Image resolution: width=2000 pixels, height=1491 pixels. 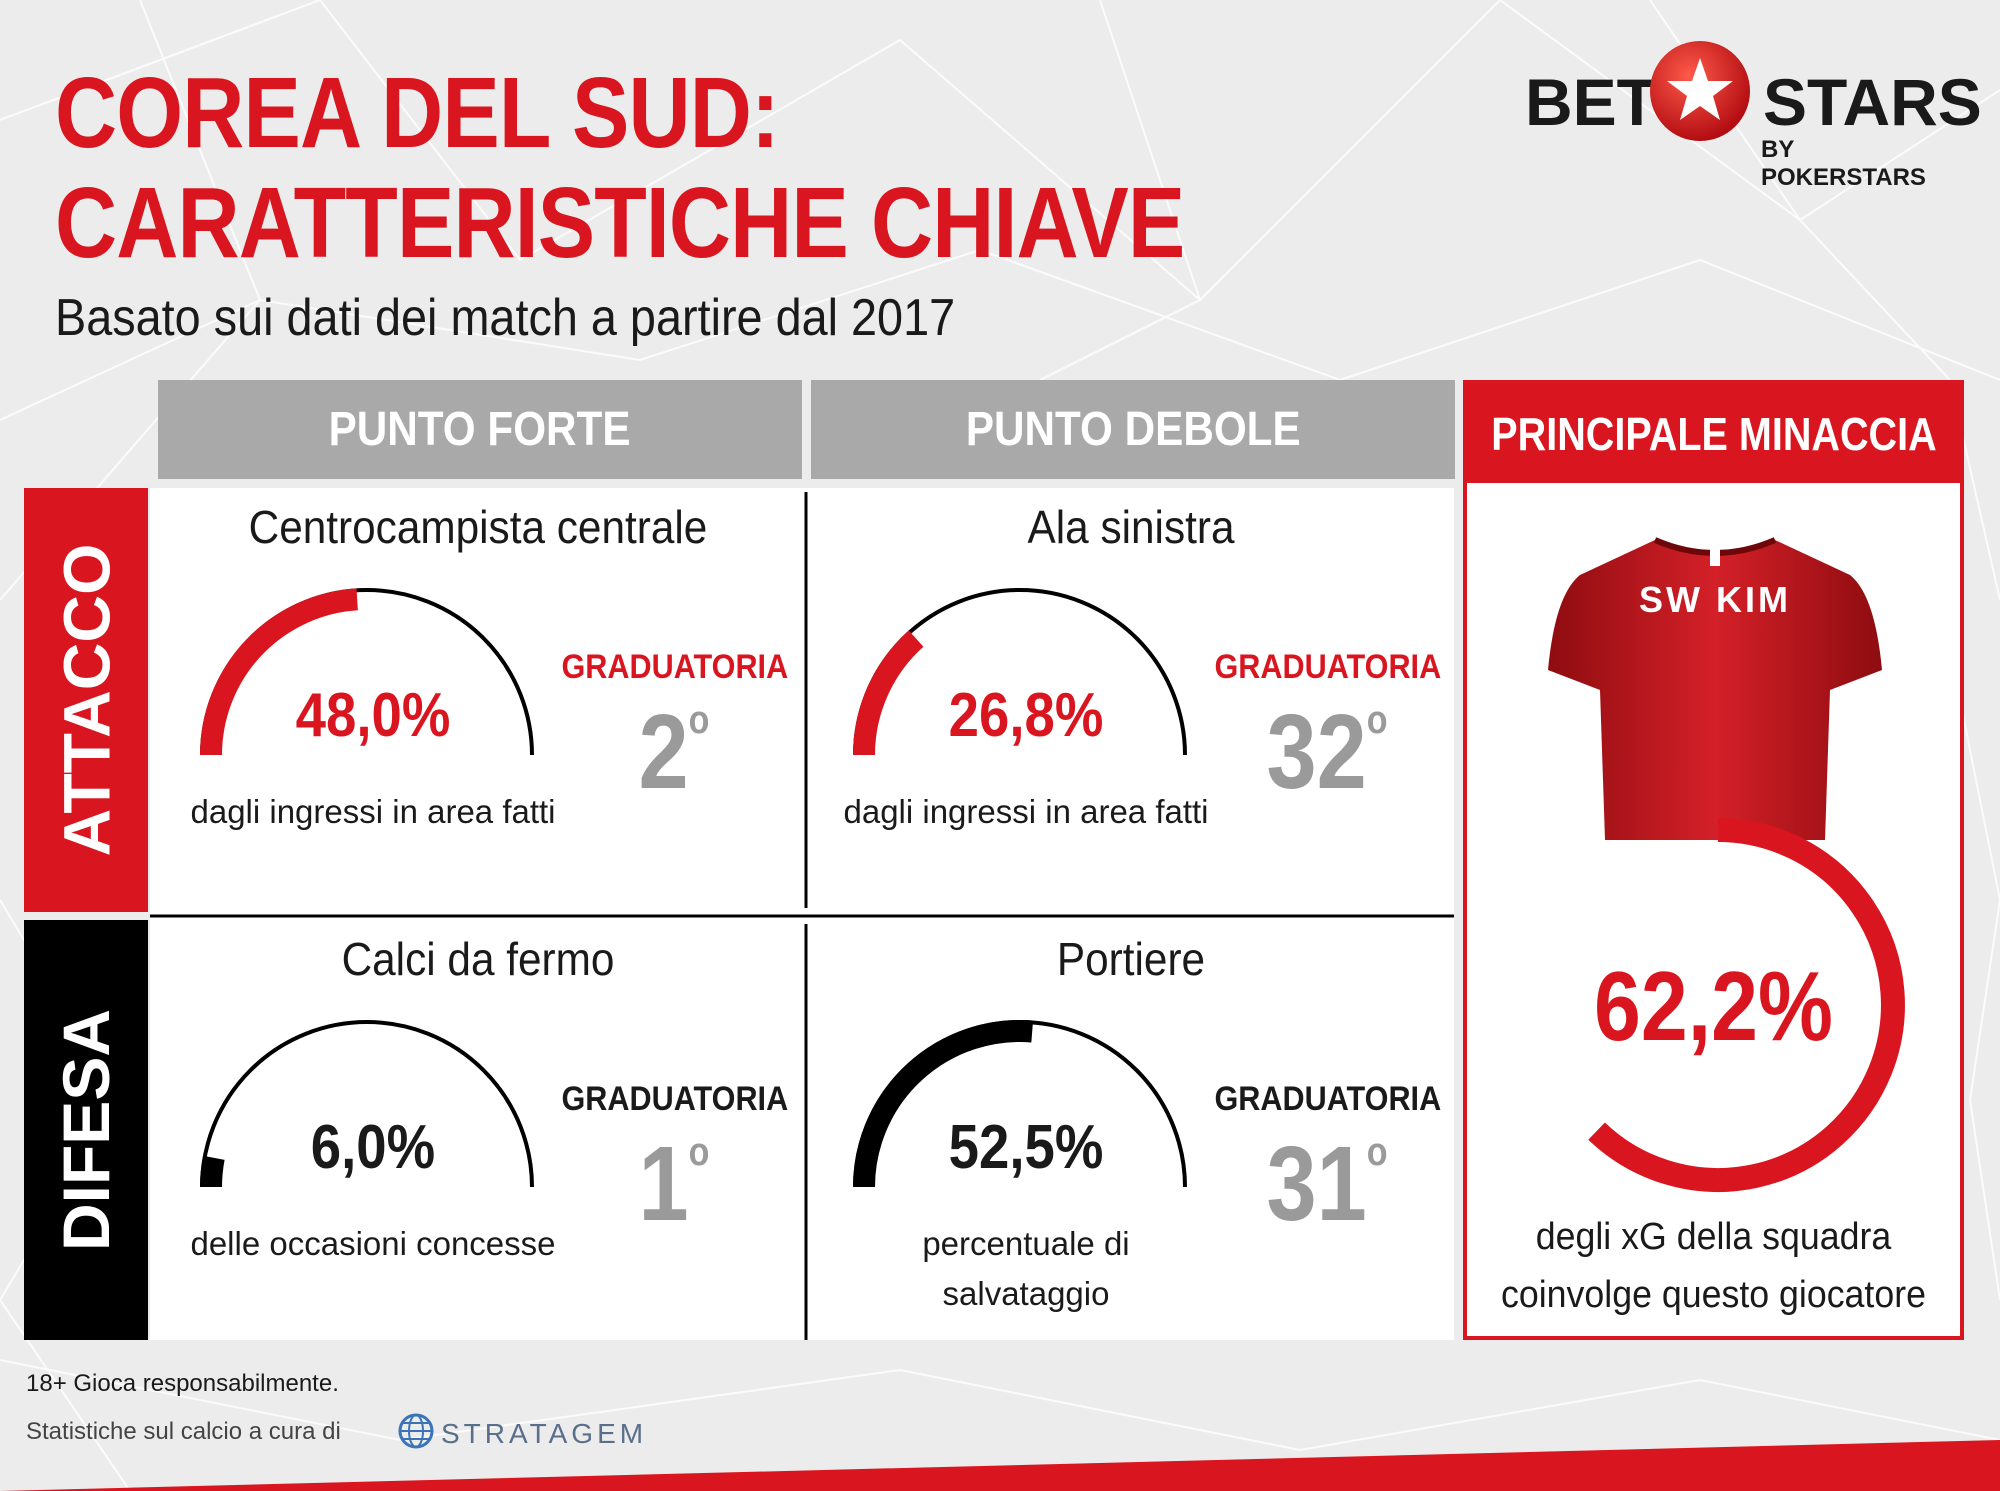 I want to click on globe-icon, so click(x=416, y=1431).